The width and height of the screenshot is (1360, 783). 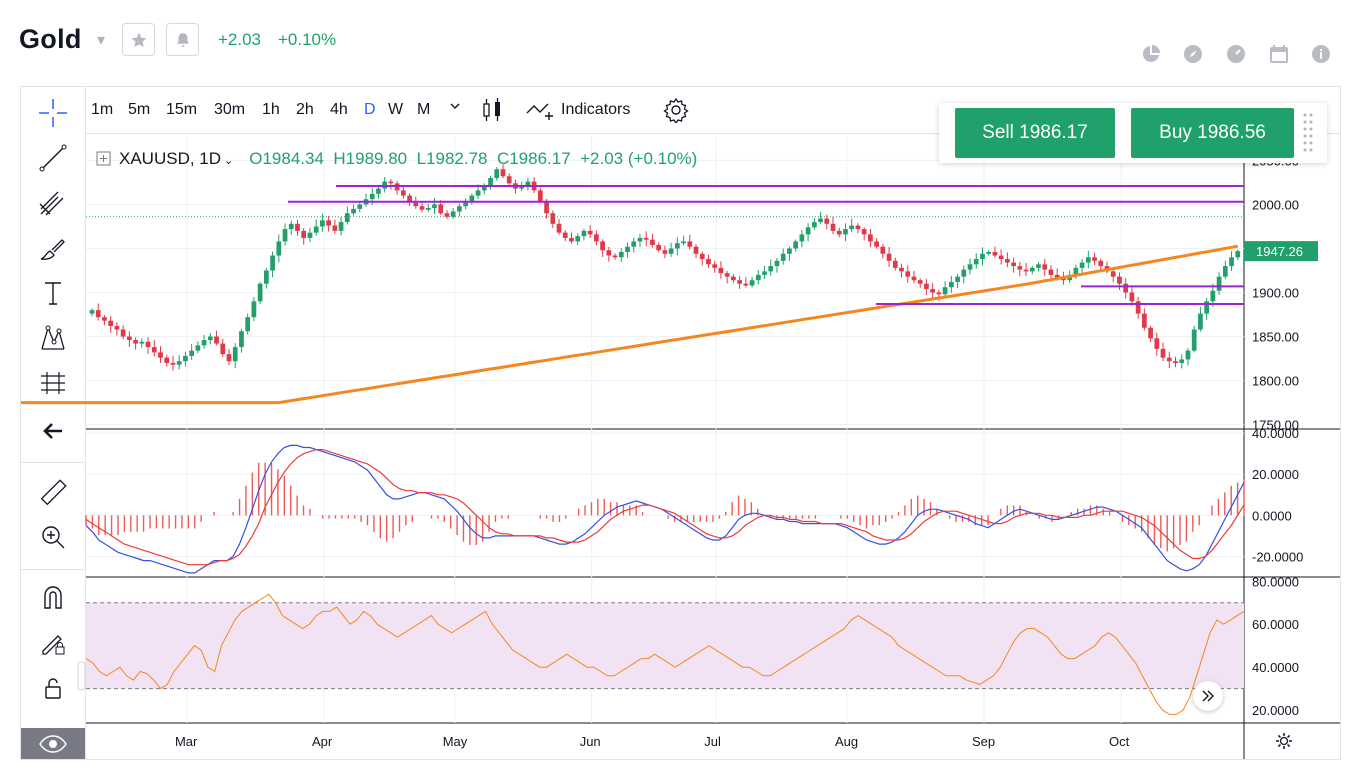 What do you see at coordinates (53, 293) in the screenshot?
I see `text-tool-icon` at bounding box center [53, 293].